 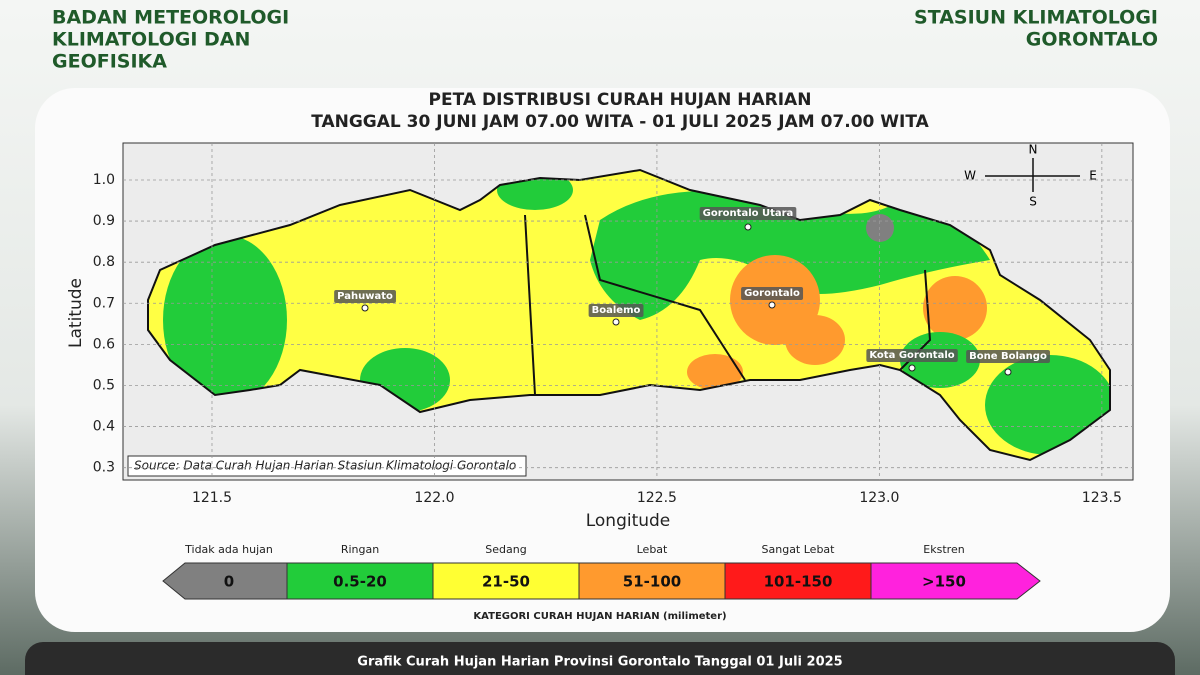 I want to click on legend-swatch, so click(x=955, y=581).